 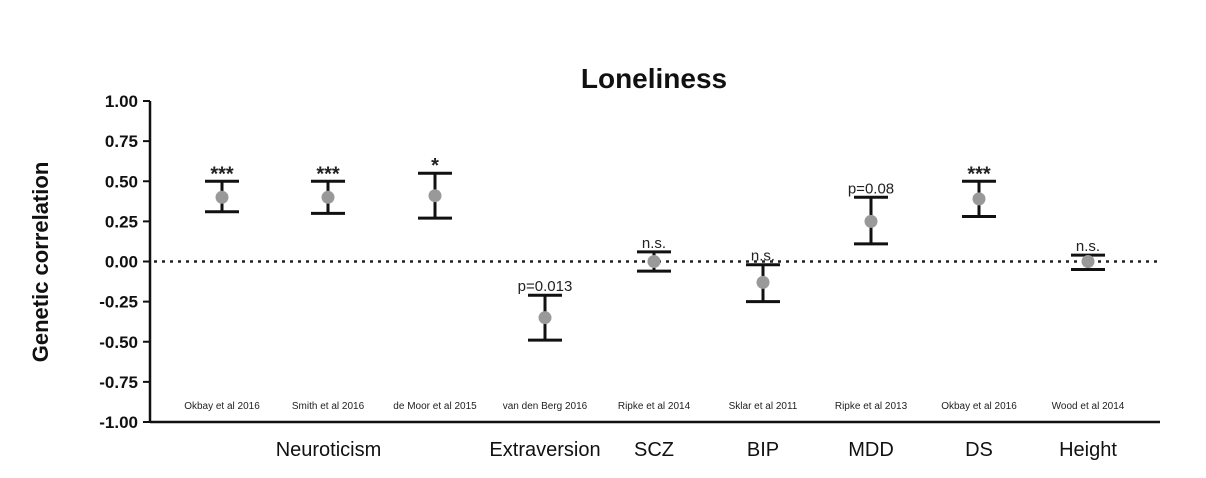 What do you see at coordinates (1088, 450) in the screenshot?
I see `group-label: Height` at bounding box center [1088, 450].